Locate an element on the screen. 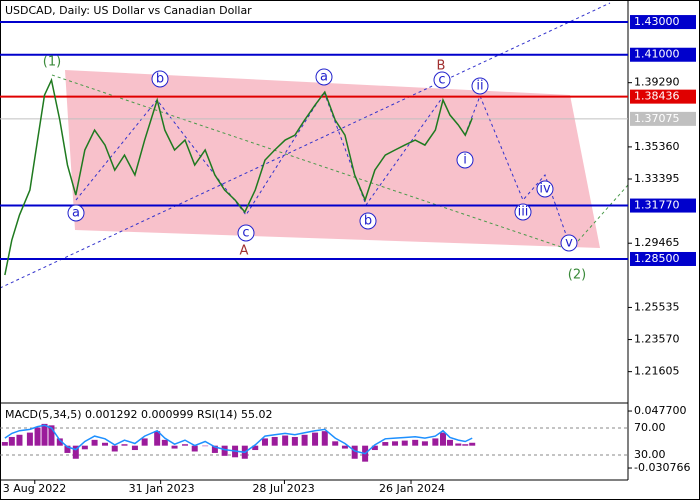 The height and width of the screenshot is (500, 700). wave-label: (1) is located at coordinates (52, 62).